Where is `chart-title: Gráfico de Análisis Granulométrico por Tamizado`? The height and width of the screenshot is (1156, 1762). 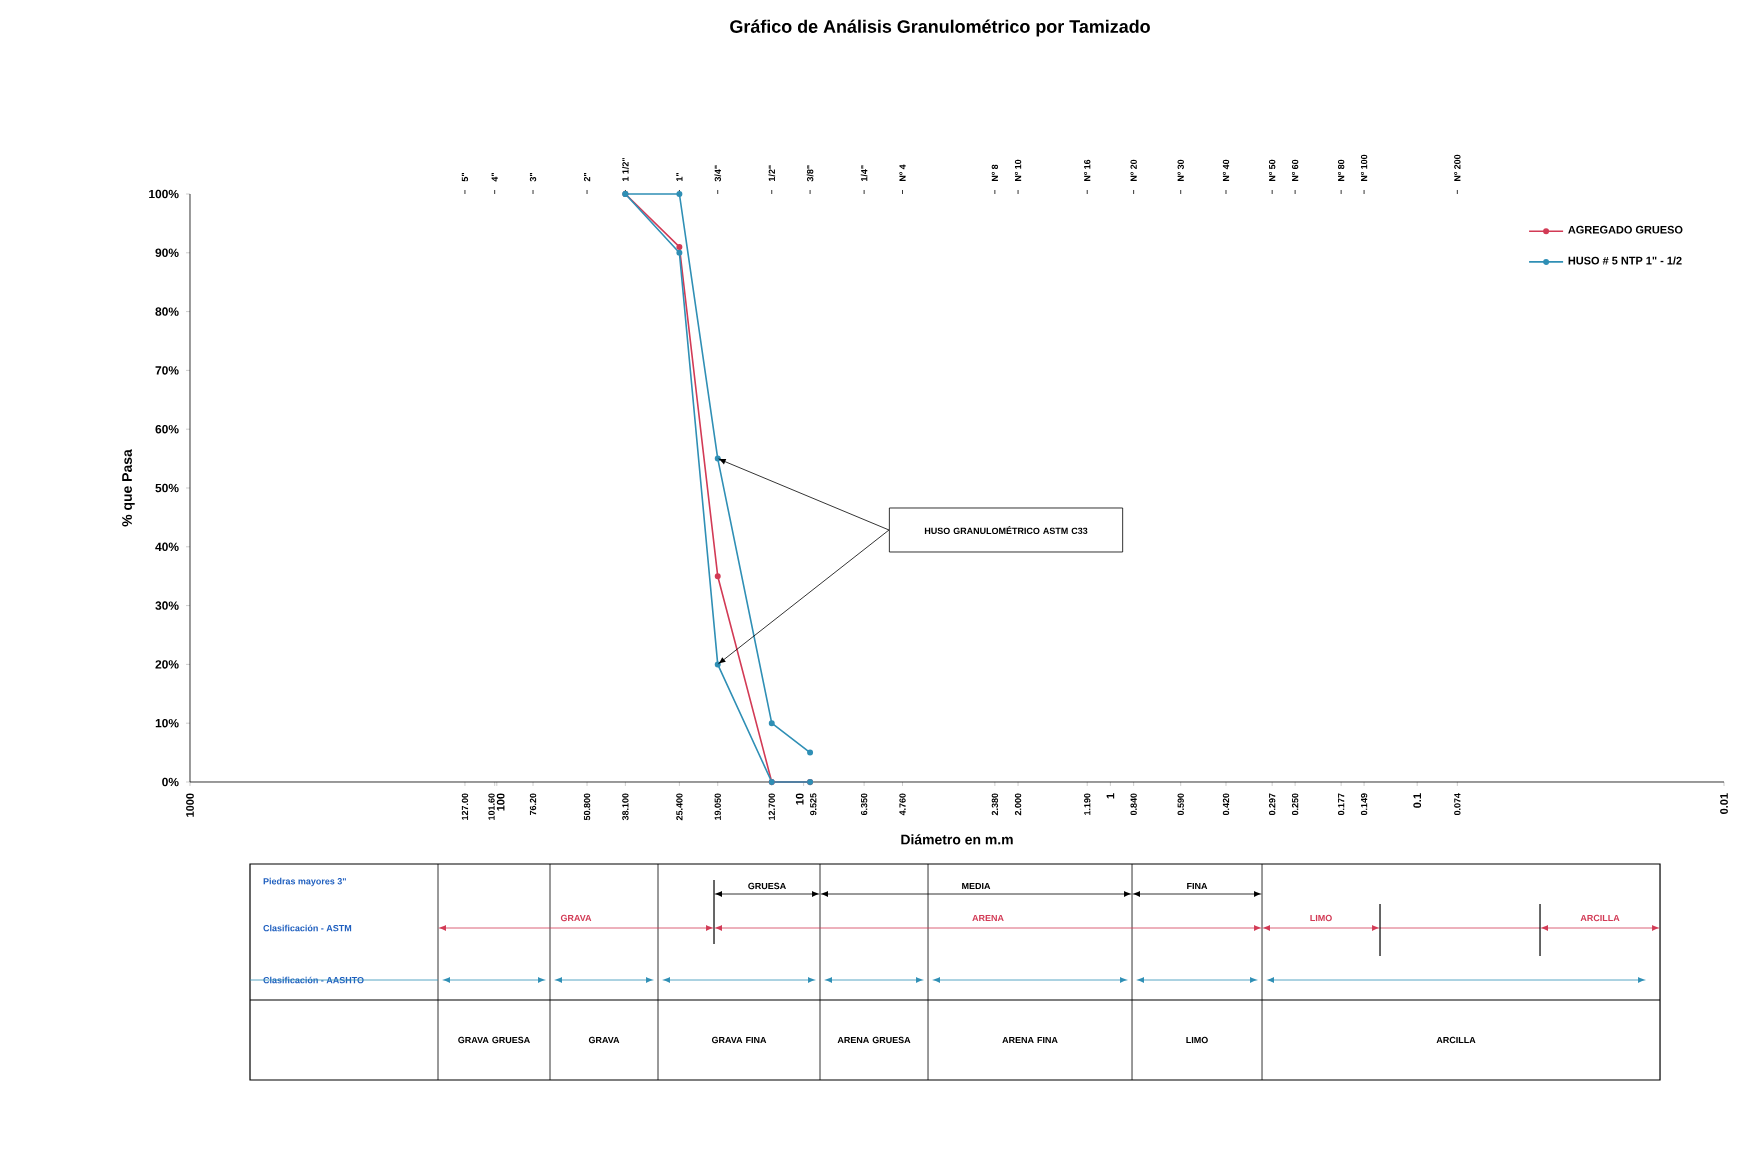 chart-title: Gráfico de Análisis Granulométrico por Tamizado is located at coordinates (940, 28).